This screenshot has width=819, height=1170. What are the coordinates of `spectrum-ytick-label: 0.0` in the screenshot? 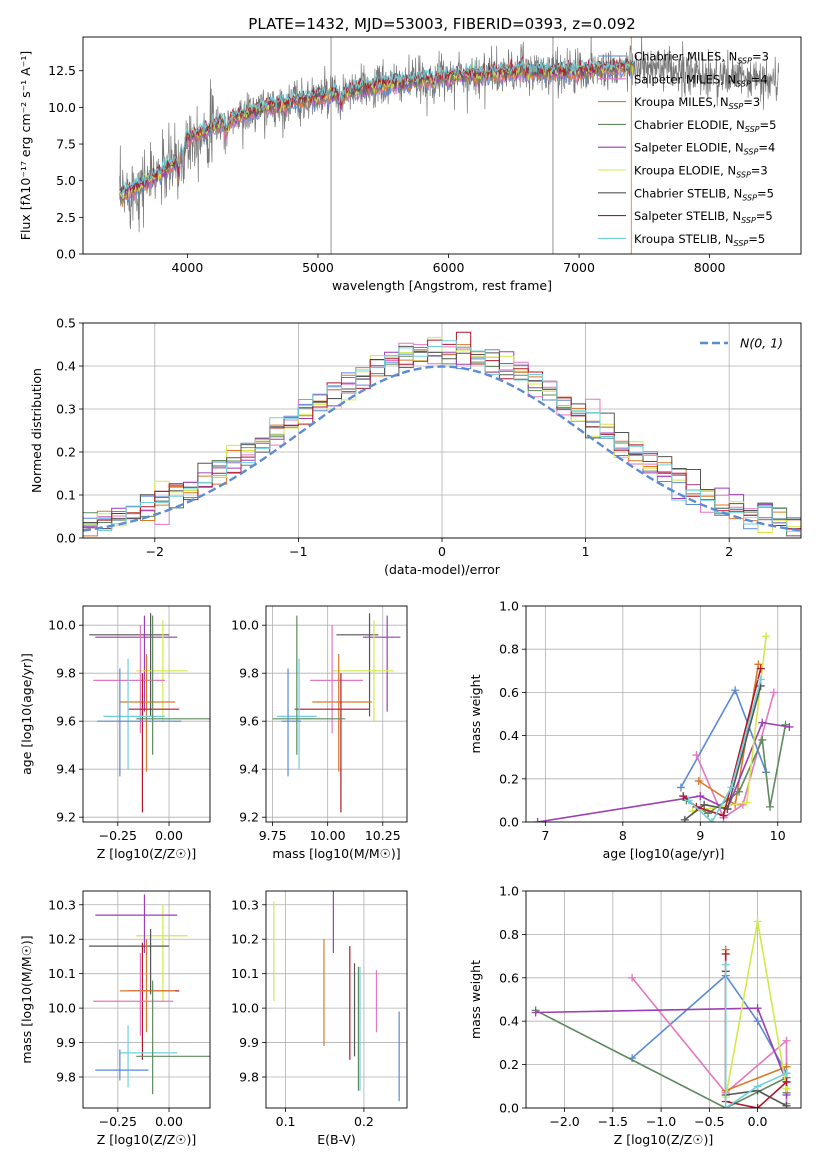 It's located at (66, 254).